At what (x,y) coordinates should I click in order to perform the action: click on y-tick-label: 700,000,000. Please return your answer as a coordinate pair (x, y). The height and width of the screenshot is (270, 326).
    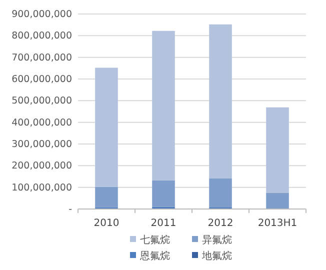
    Looking at the image, I should click on (42, 58).